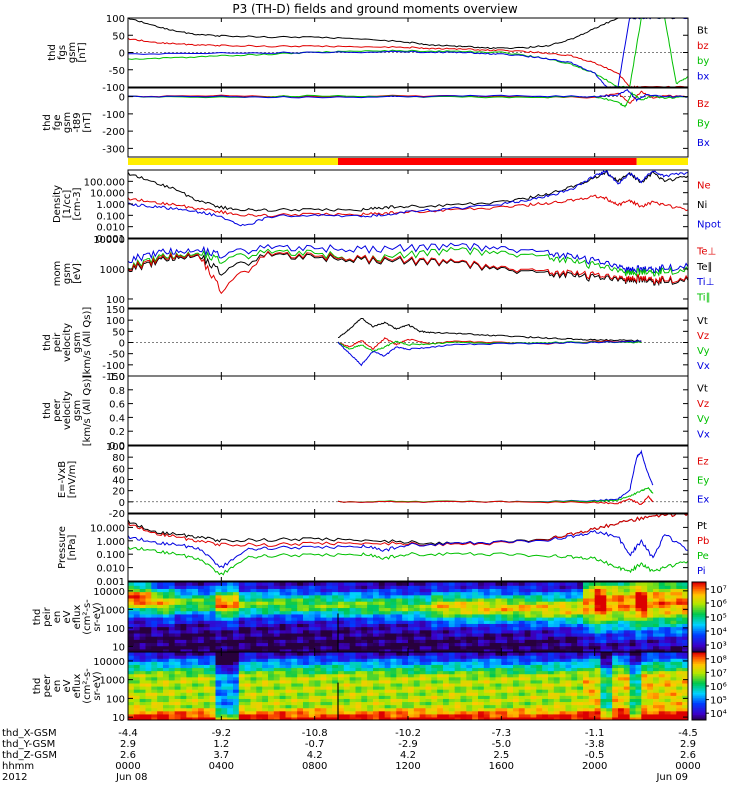 The width and height of the screenshot is (750, 800). What do you see at coordinates (709, 224) in the screenshot?
I see `legend-entry: Npot` at bounding box center [709, 224].